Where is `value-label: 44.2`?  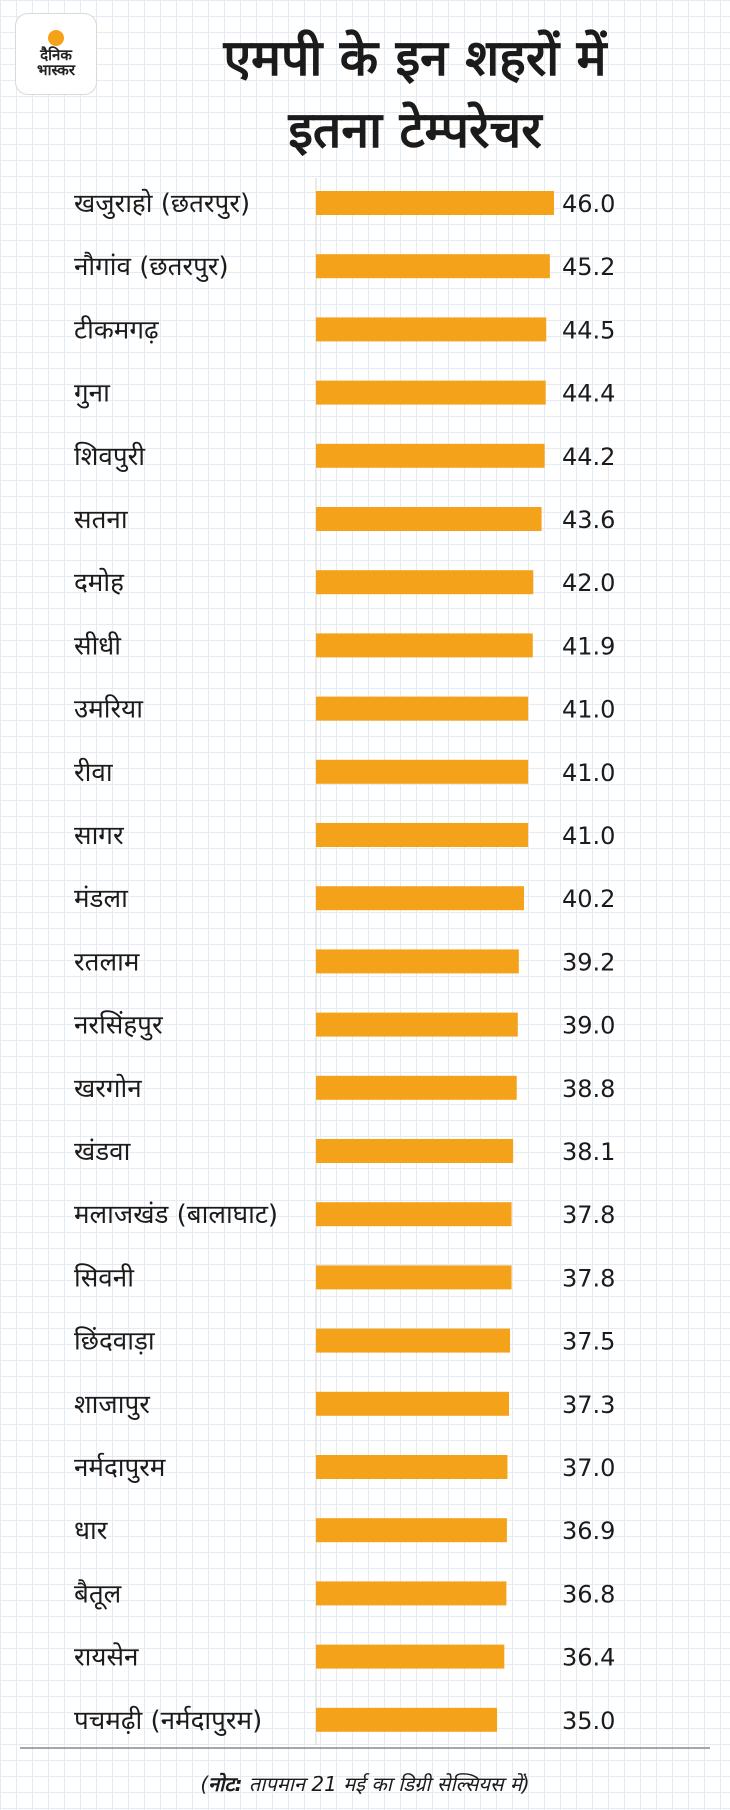 value-label: 44.2 is located at coordinates (588, 457).